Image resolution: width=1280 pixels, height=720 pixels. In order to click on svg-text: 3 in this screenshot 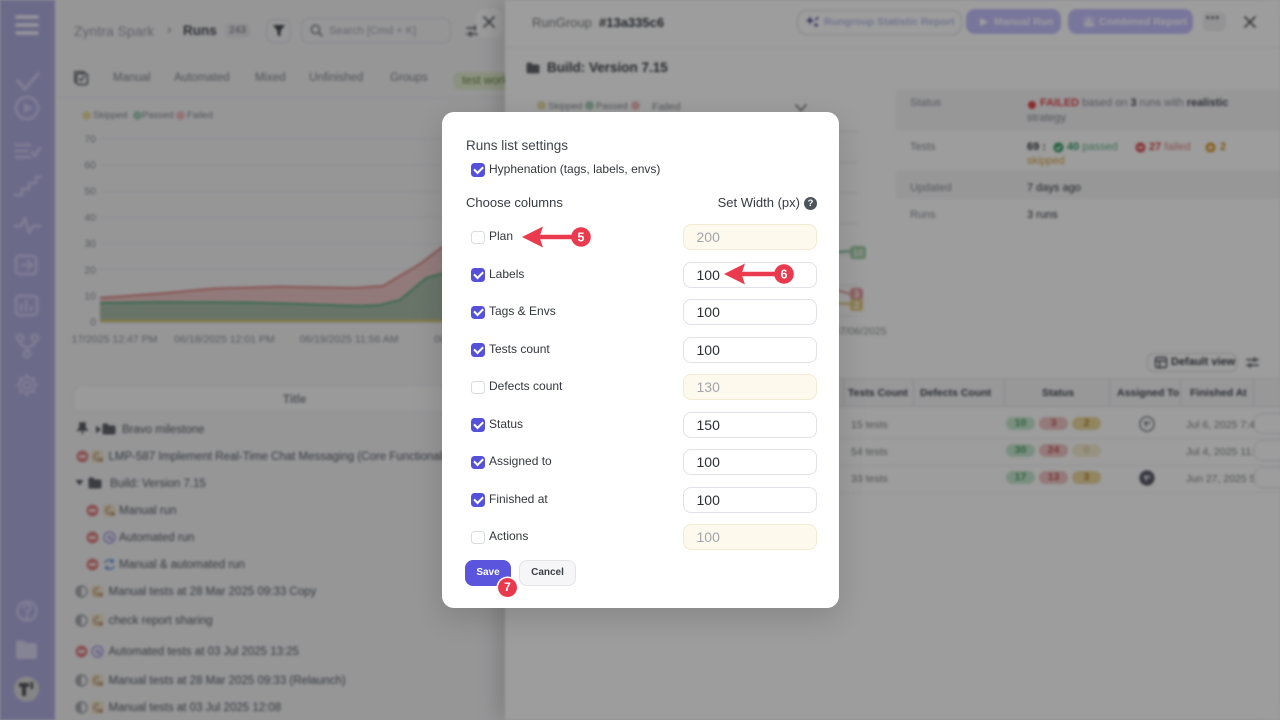, I will do `click(857, 295)`.